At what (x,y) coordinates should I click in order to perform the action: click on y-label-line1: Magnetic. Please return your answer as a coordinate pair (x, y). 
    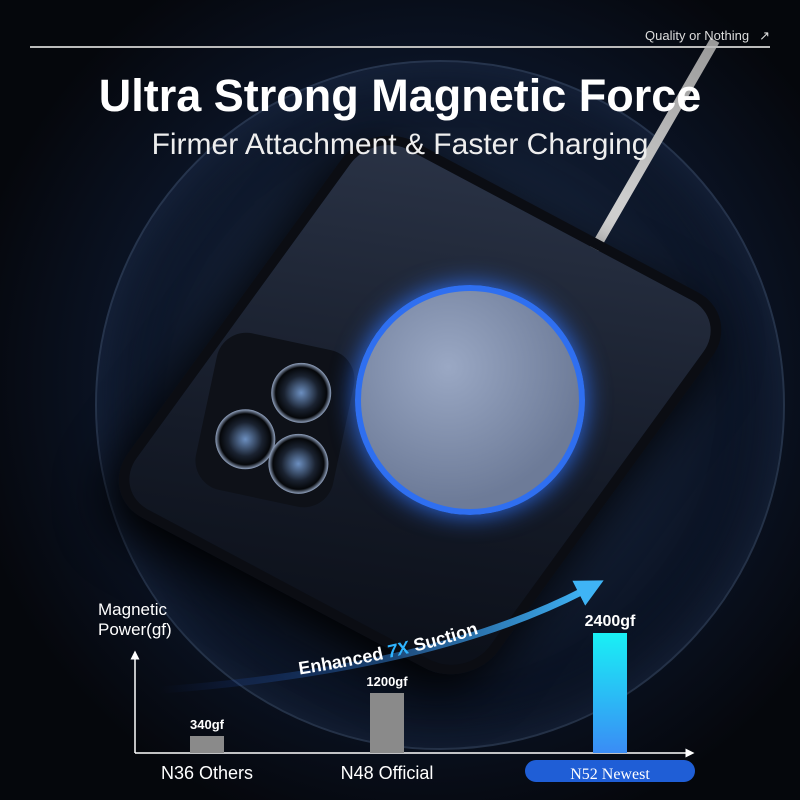
    Looking at the image, I should click on (132, 609).